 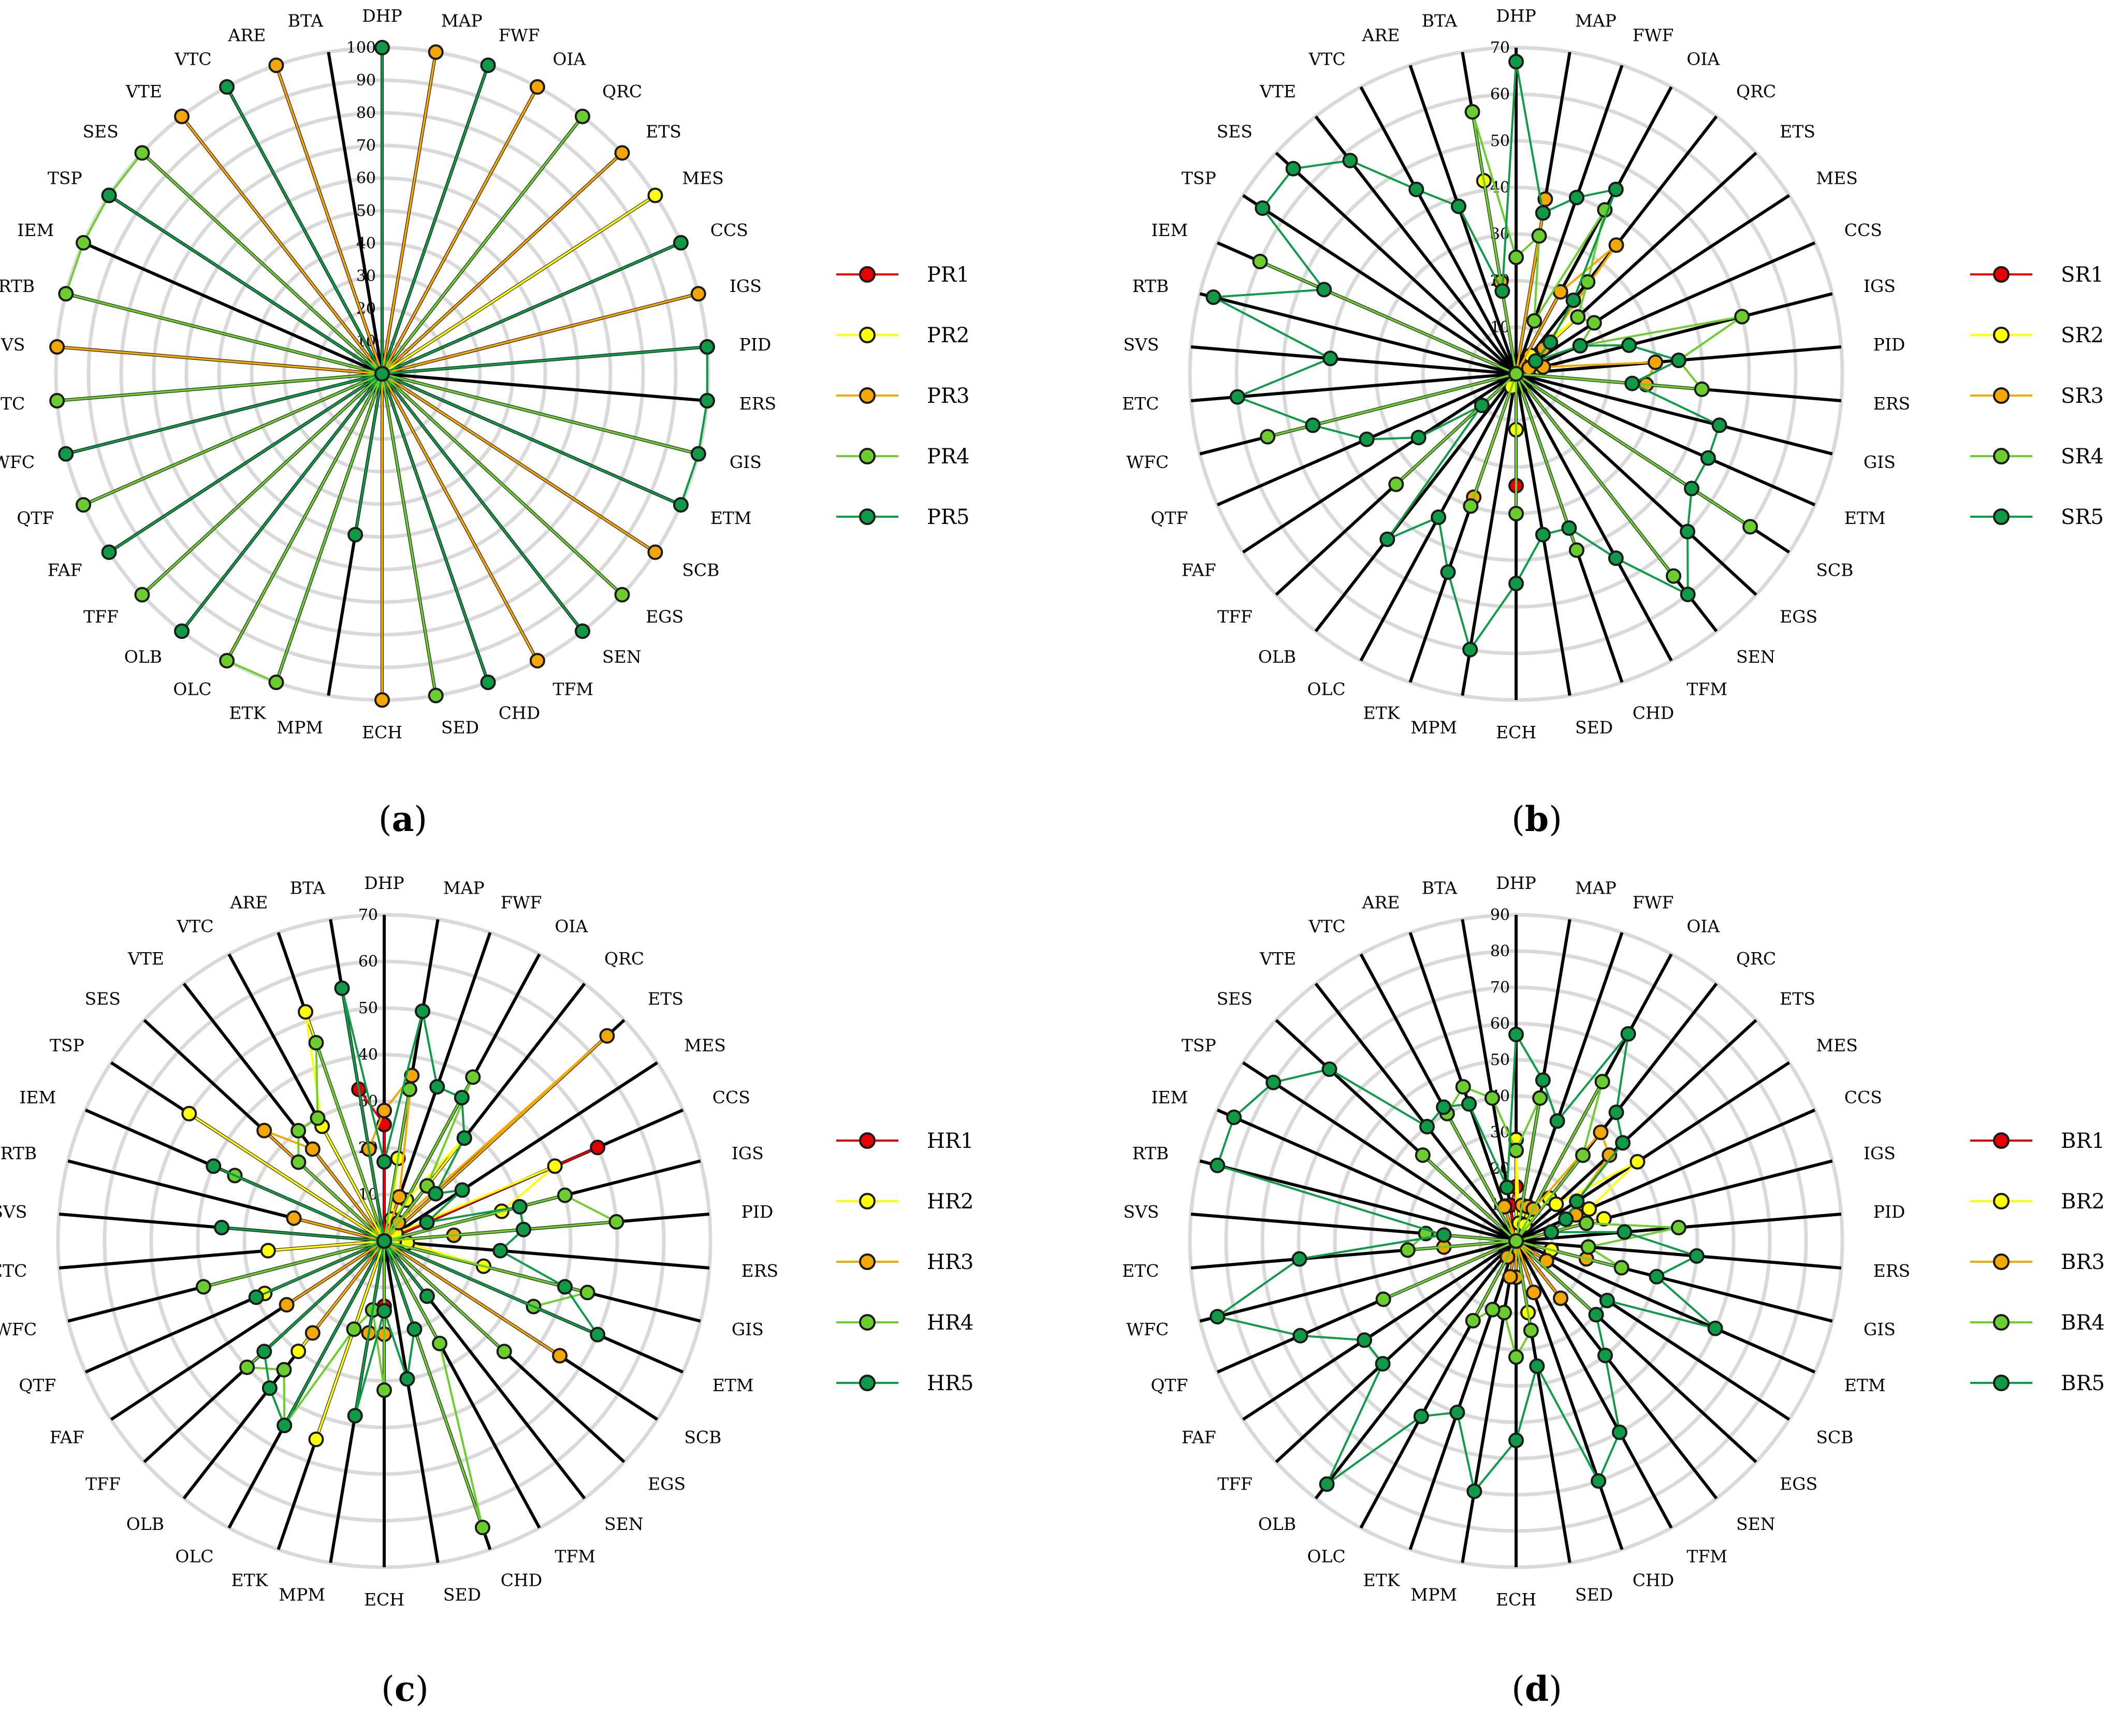 What do you see at coordinates (1569, 1087) in the screenshot?
I see `spoke-fwf` at bounding box center [1569, 1087].